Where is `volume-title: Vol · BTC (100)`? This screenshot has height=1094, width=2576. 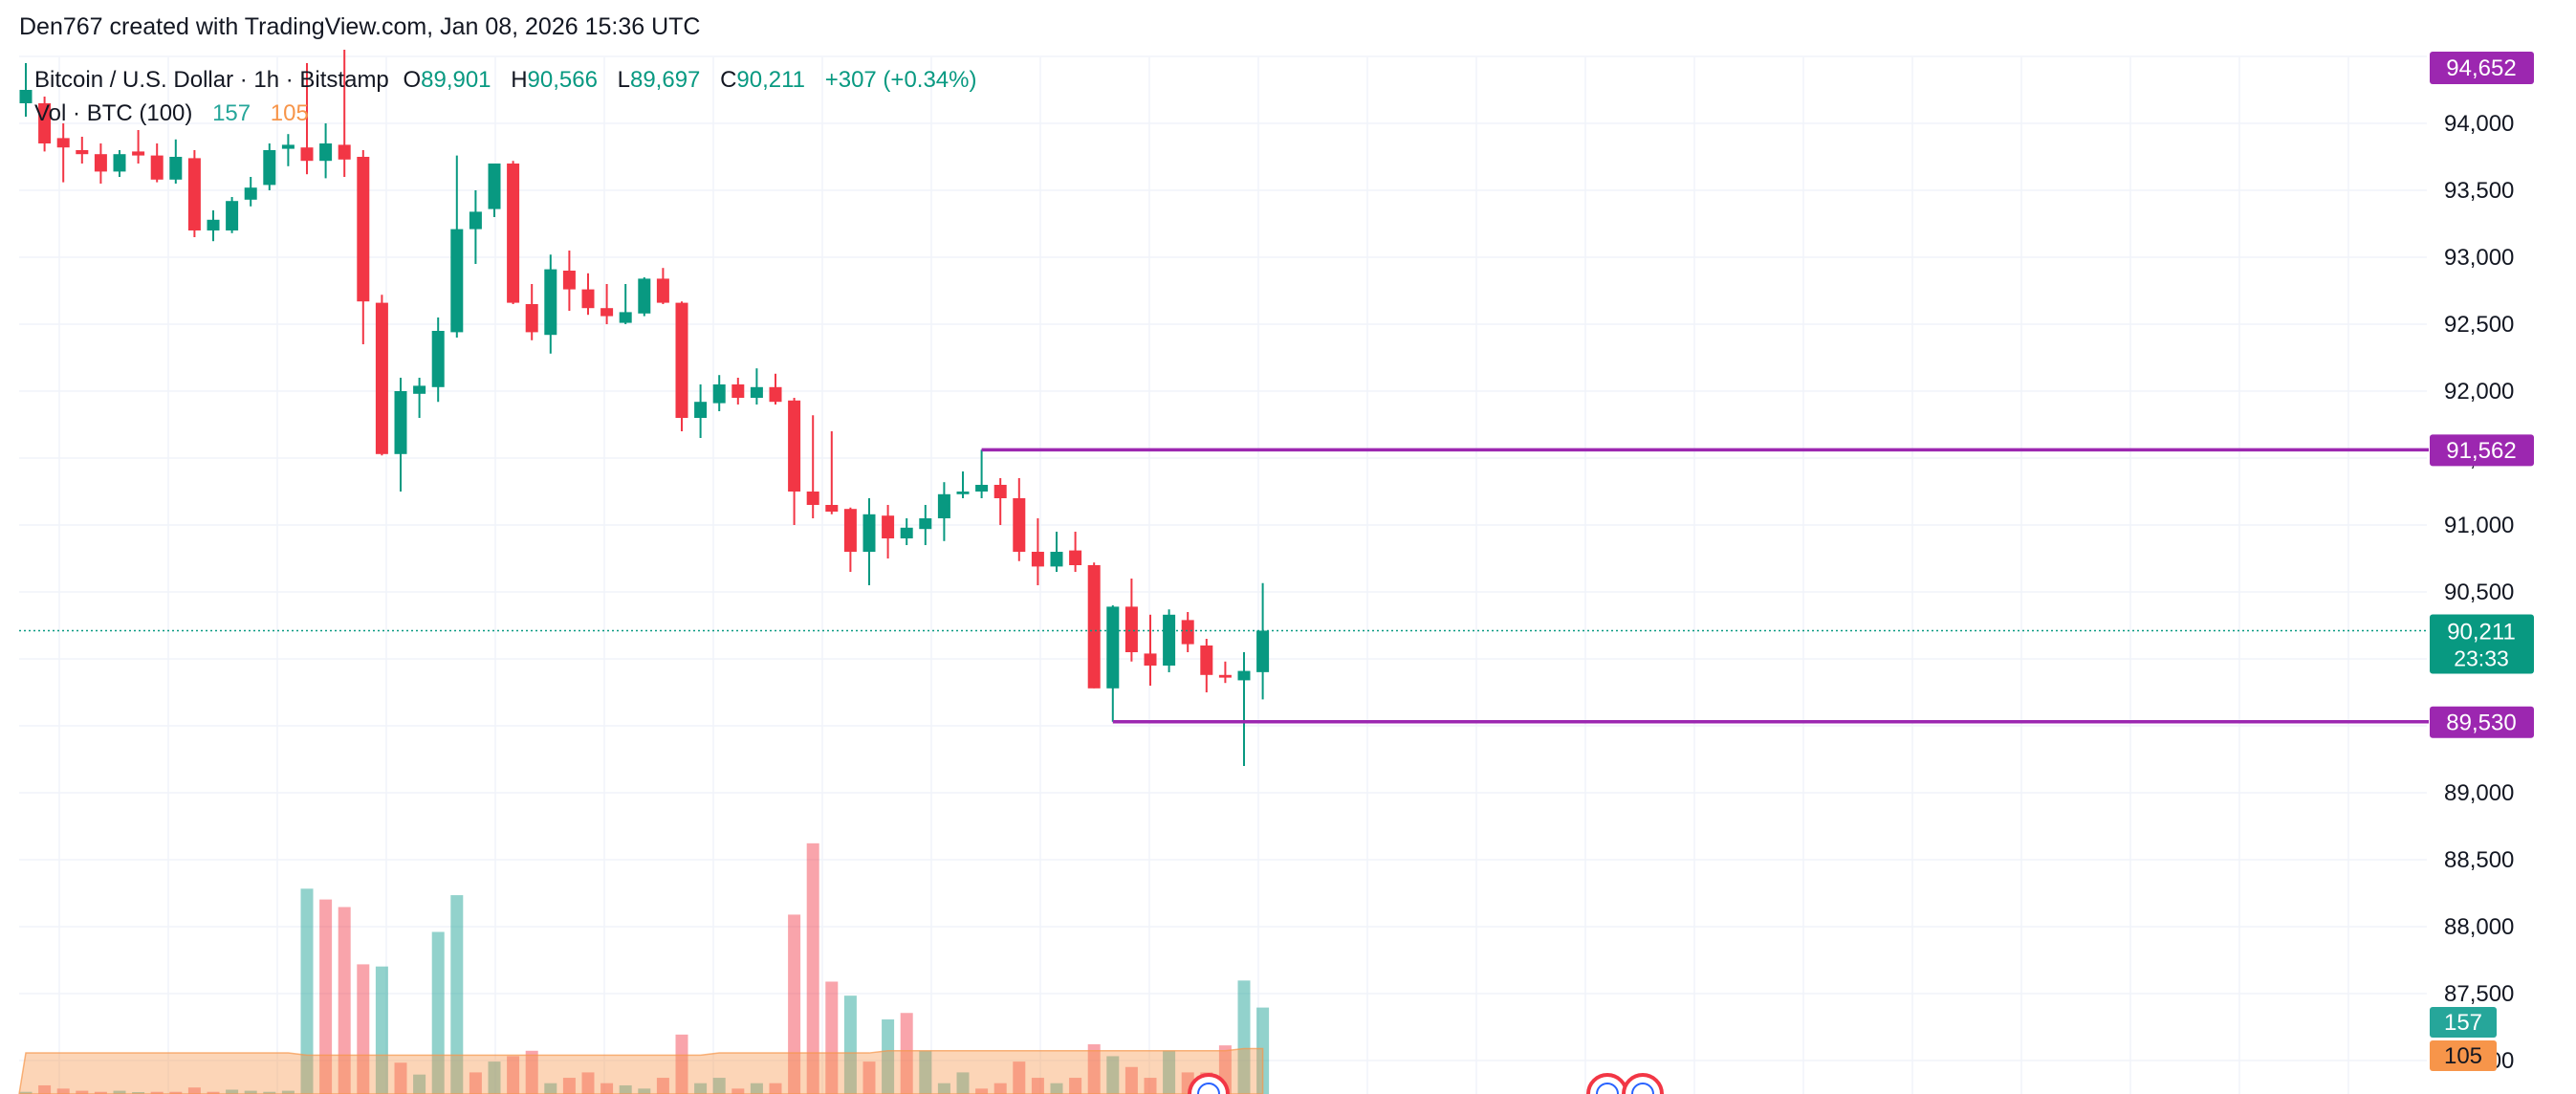
volume-title: Vol · BTC (100) is located at coordinates (113, 113).